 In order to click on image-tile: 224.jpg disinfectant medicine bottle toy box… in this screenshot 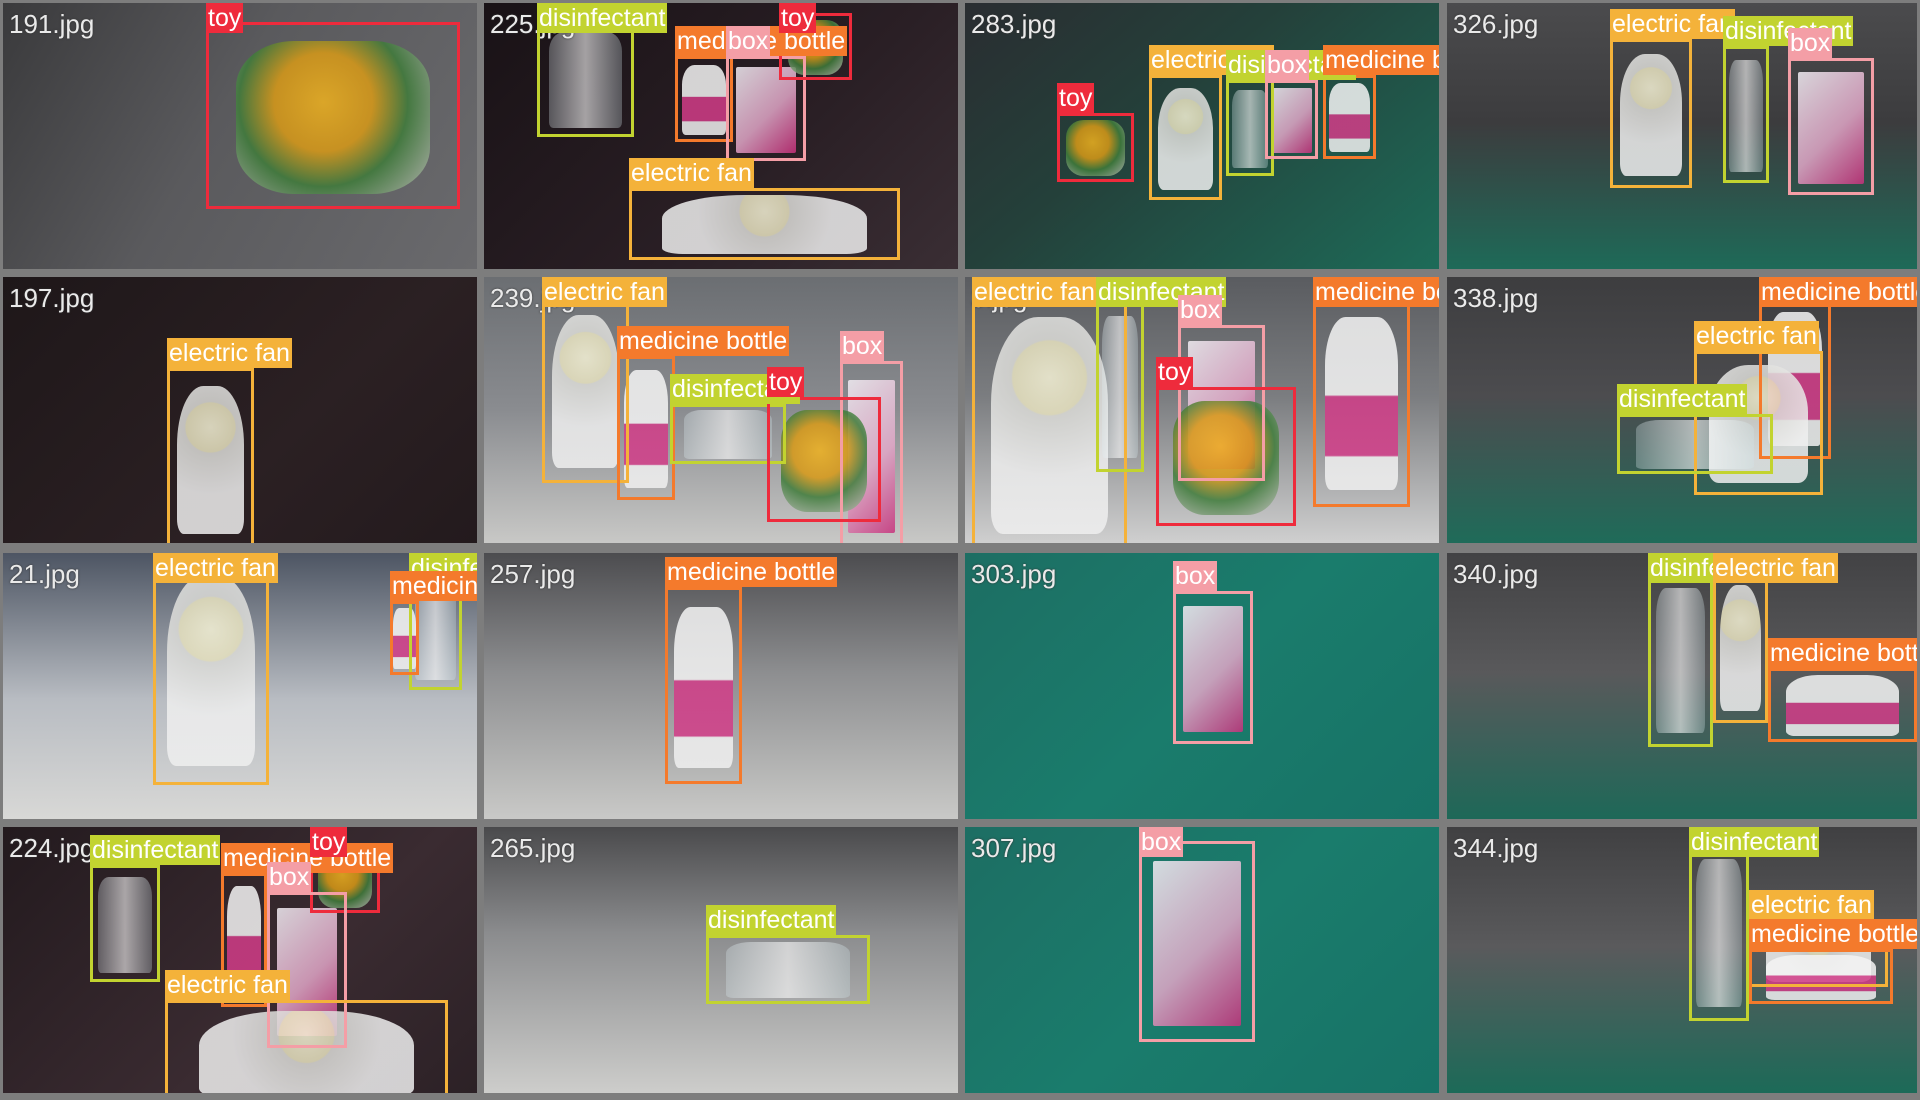, I will do `click(240, 960)`.